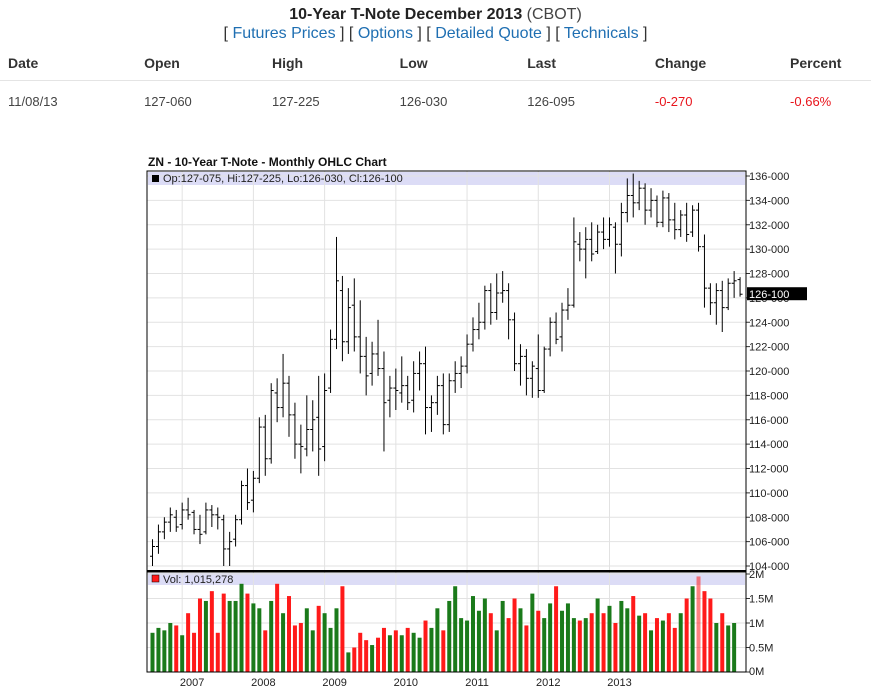  Describe the element at coordinates (406, 14) in the screenshot. I see `contract-name: 10-Year T-Note December 2013` at that location.